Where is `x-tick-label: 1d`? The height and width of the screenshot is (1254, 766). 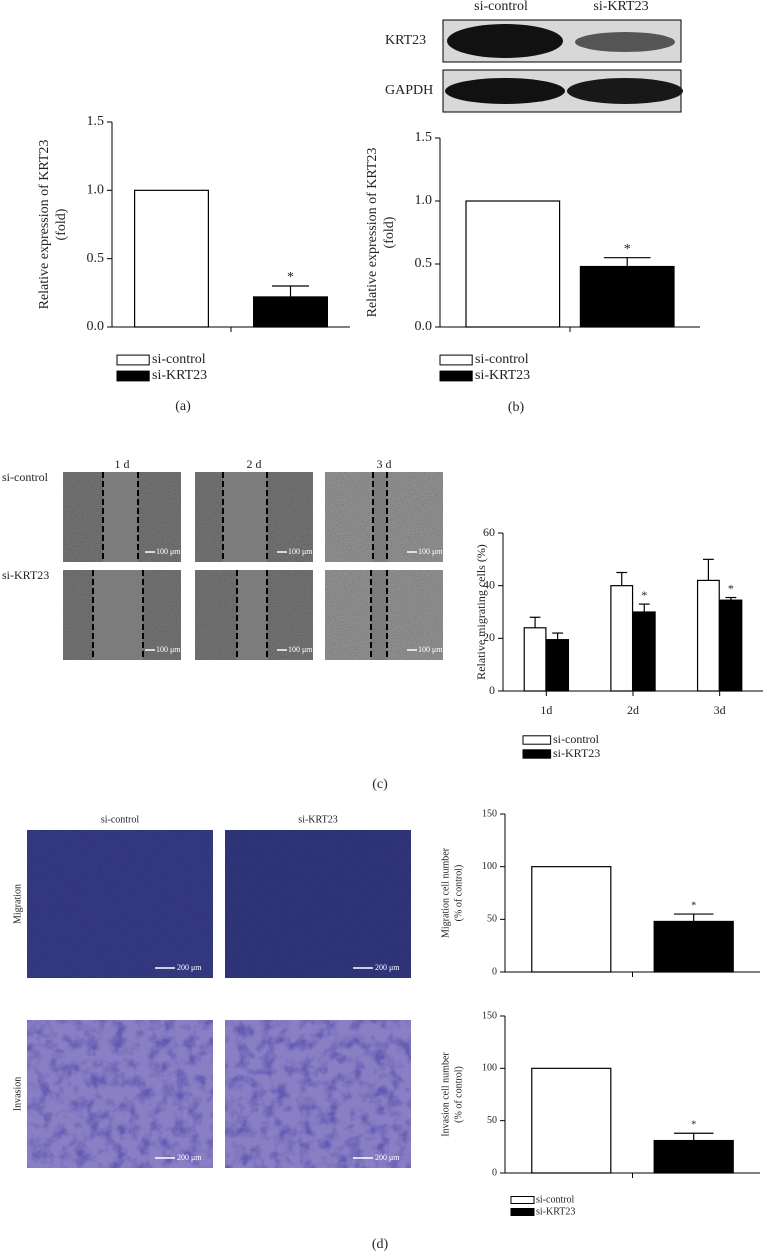 x-tick-label: 1d is located at coordinates (546, 710).